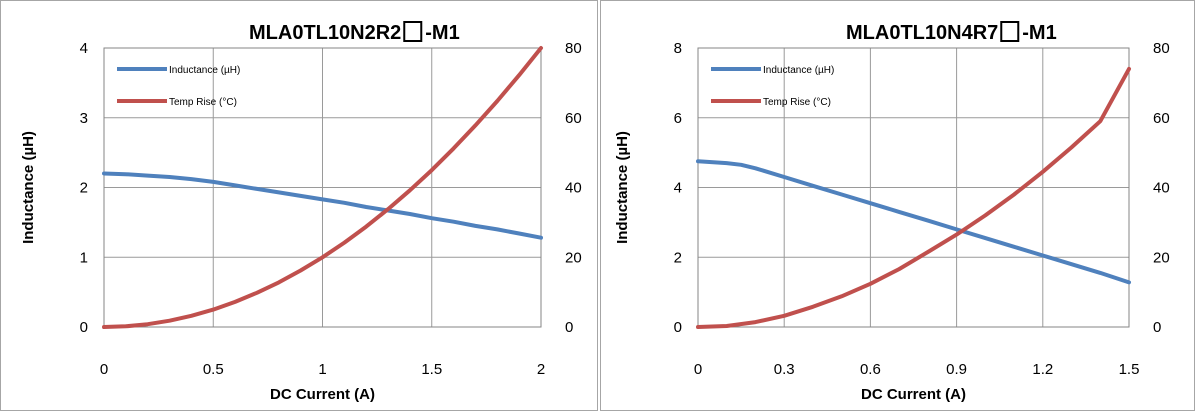  I want to click on chart-title: MLA0TL10N2R2, so click(325, 33).